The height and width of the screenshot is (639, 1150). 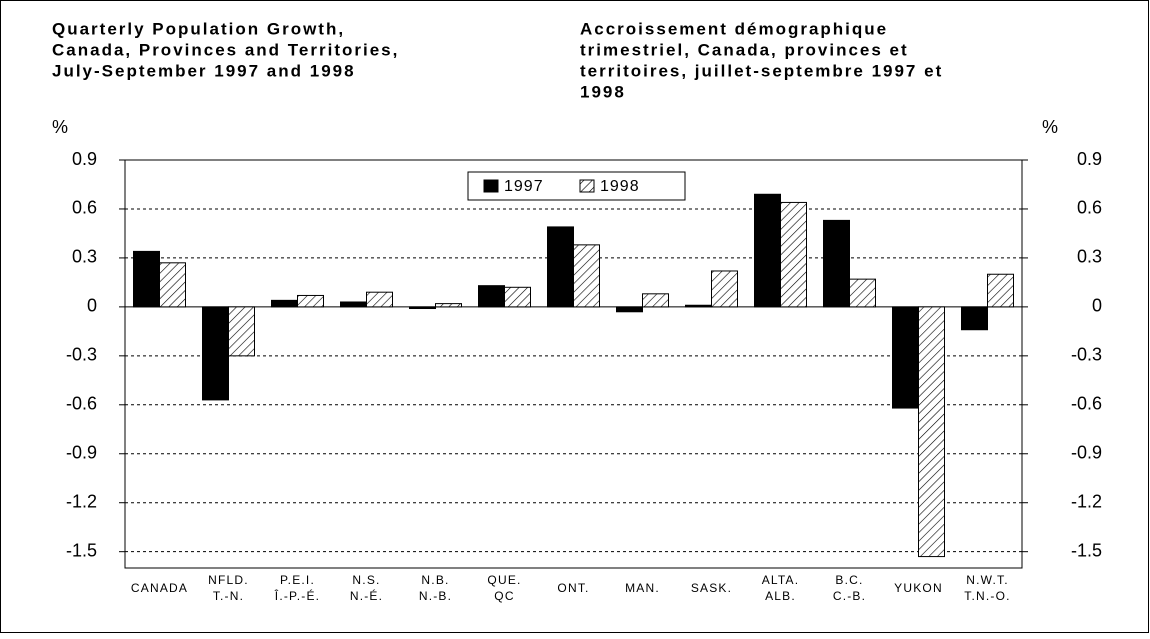 What do you see at coordinates (849, 596) in the screenshot?
I see `x-tick-label: C.-B.` at bounding box center [849, 596].